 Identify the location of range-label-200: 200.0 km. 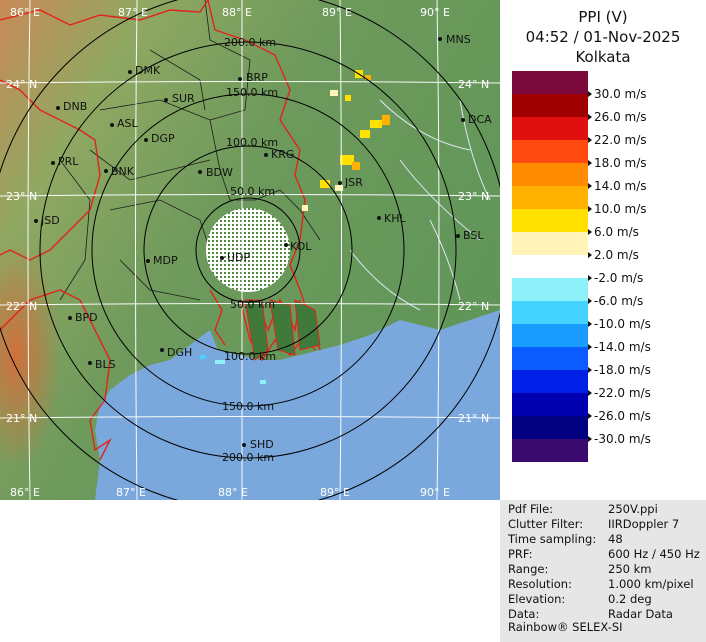
(250, 42).